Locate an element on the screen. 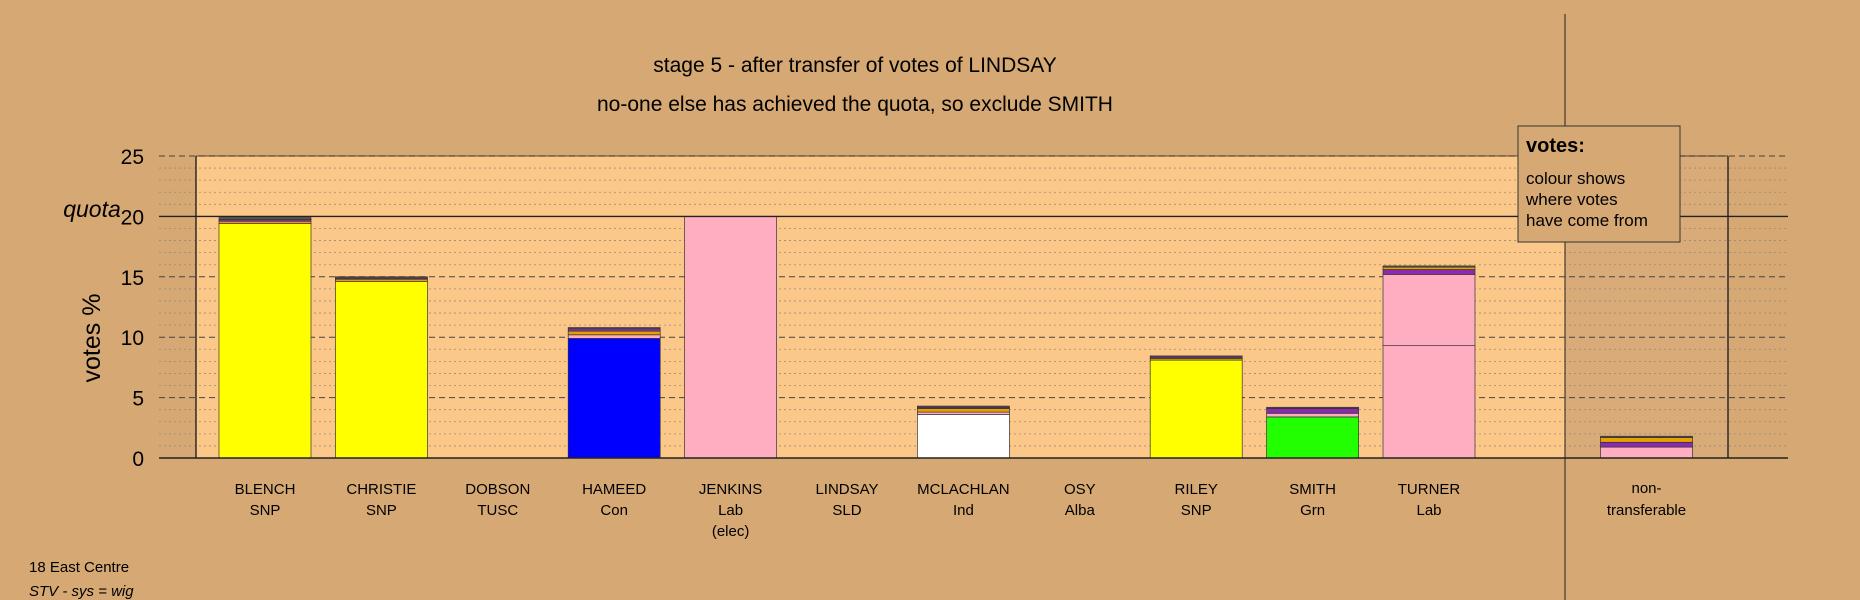  candidate-name: MCLACHLAN is located at coordinates (963, 489).